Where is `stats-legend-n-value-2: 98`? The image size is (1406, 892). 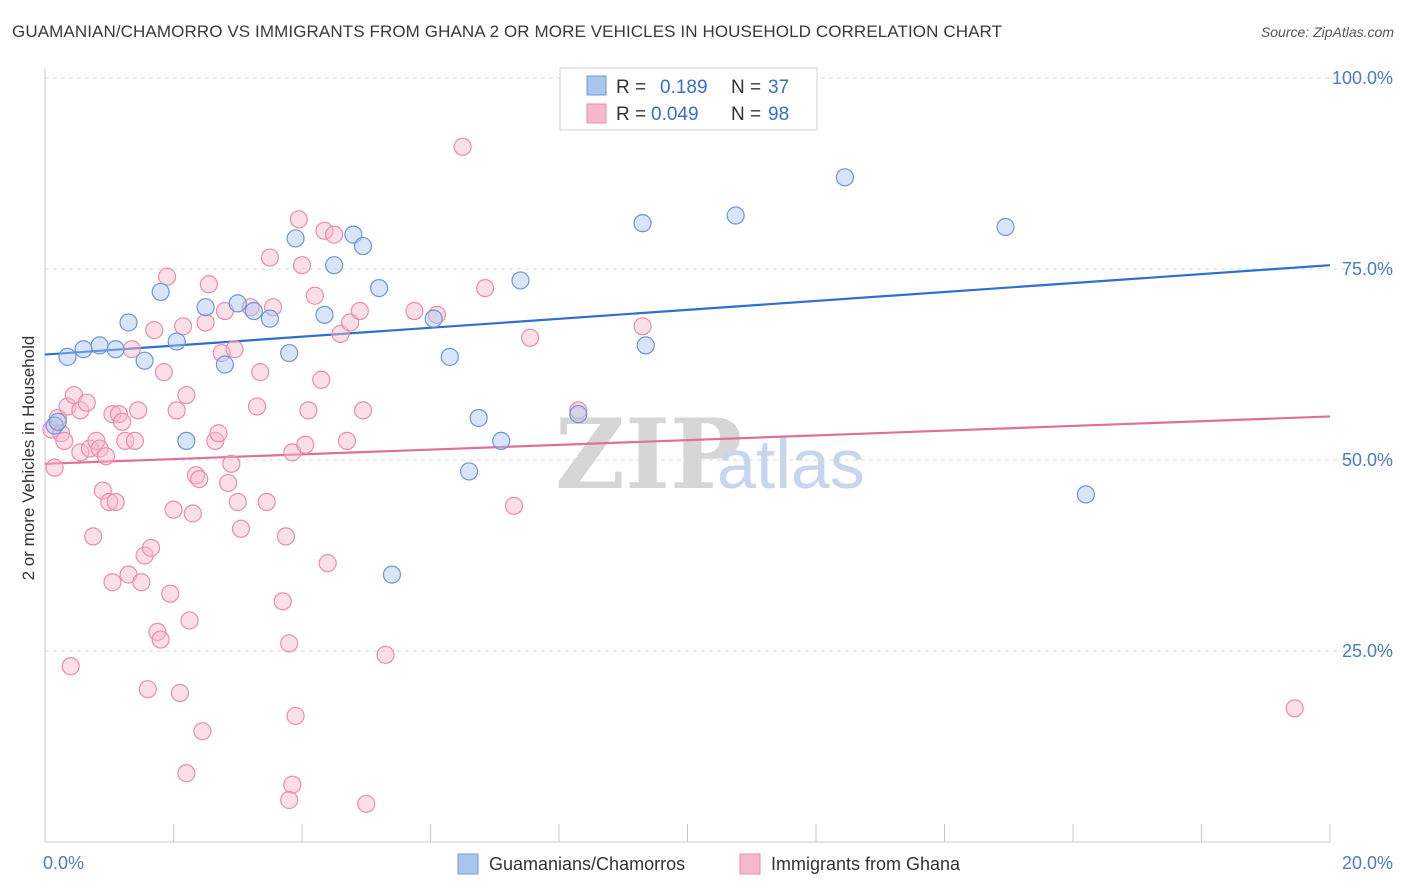
stats-legend-n-value-2: 98 is located at coordinates (778, 114).